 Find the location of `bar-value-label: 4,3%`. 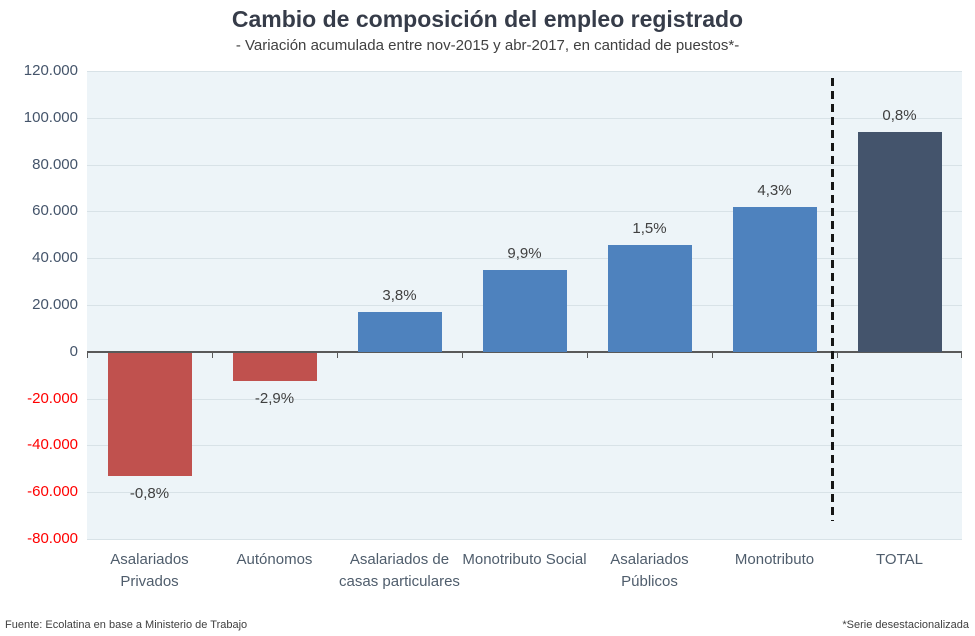

bar-value-label: 4,3% is located at coordinates (774, 190).